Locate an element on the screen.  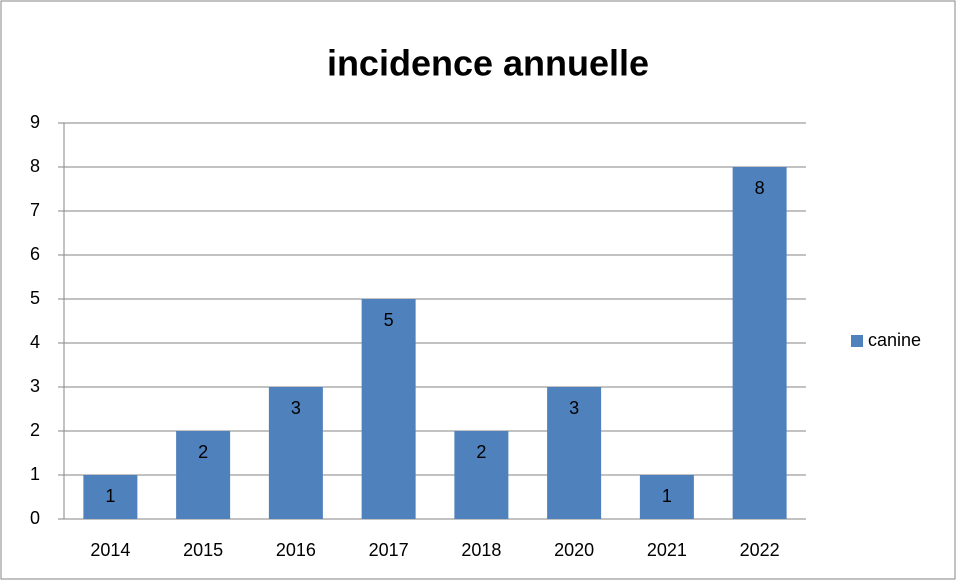
data-label: 5 is located at coordinates (389, 320).